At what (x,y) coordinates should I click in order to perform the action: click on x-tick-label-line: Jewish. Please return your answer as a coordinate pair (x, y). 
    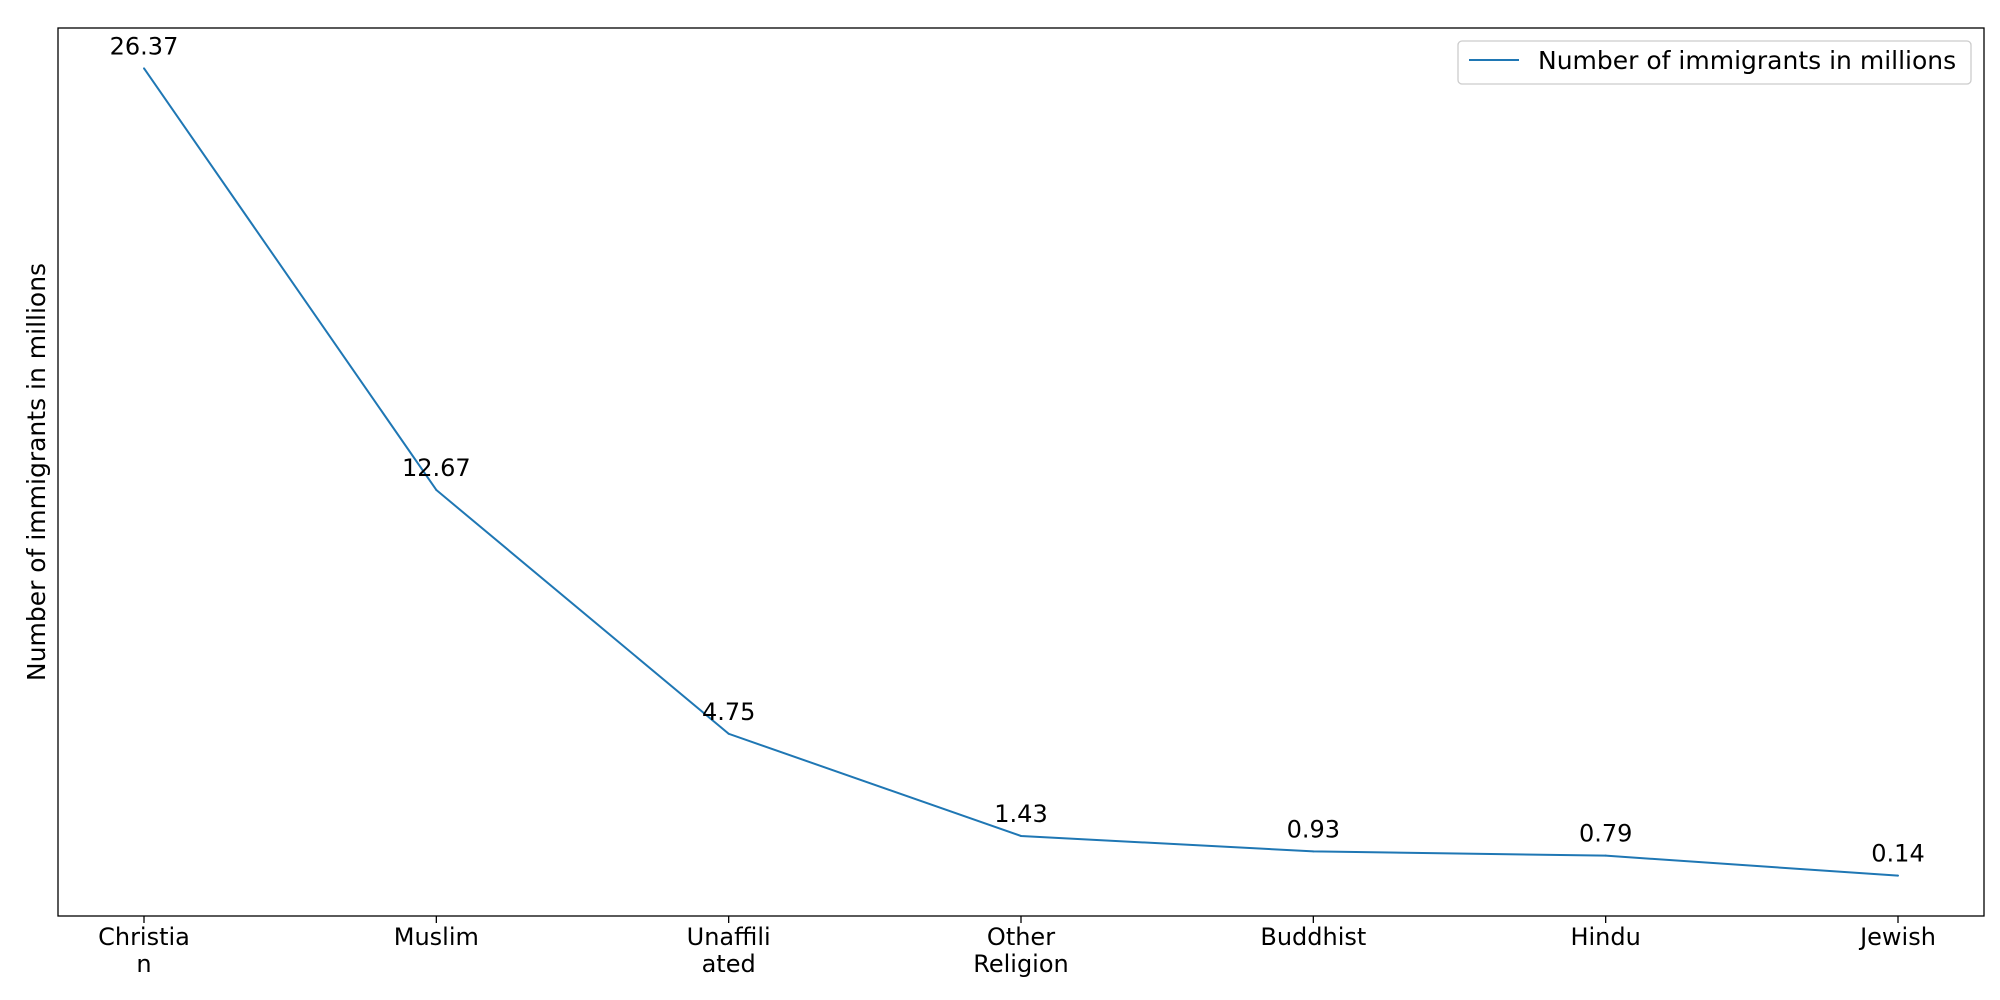
    Looking at the image, I should click on (1897, 937).